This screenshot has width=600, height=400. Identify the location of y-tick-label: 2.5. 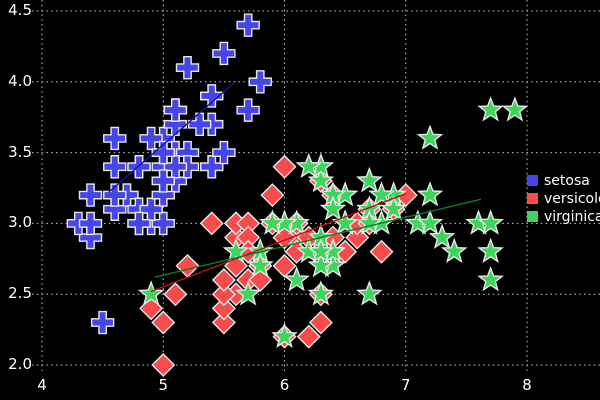
(20, 293).